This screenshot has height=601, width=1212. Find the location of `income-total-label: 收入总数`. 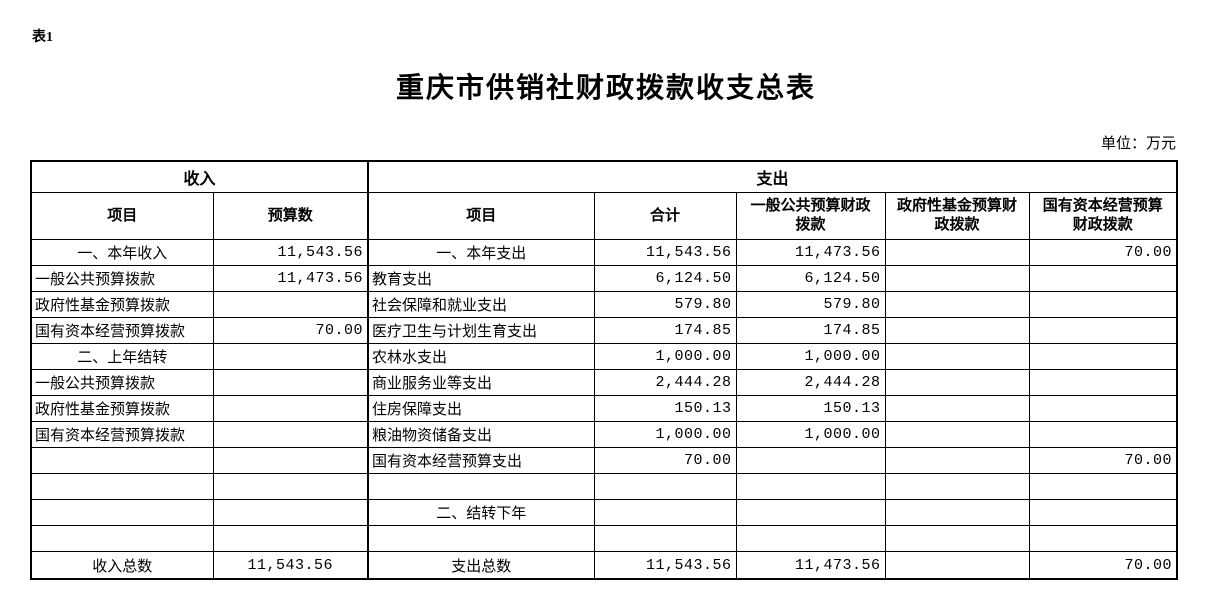

income-total-label: 收入总数 is located at coordinates (122, 565).